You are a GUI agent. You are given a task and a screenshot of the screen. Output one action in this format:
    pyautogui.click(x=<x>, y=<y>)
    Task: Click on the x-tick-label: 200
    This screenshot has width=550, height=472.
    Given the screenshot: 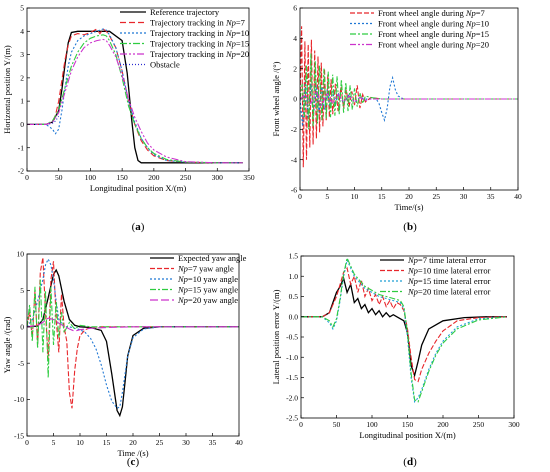 What is the action you would take?
    pyautogui.click(x=443, y=424)
    